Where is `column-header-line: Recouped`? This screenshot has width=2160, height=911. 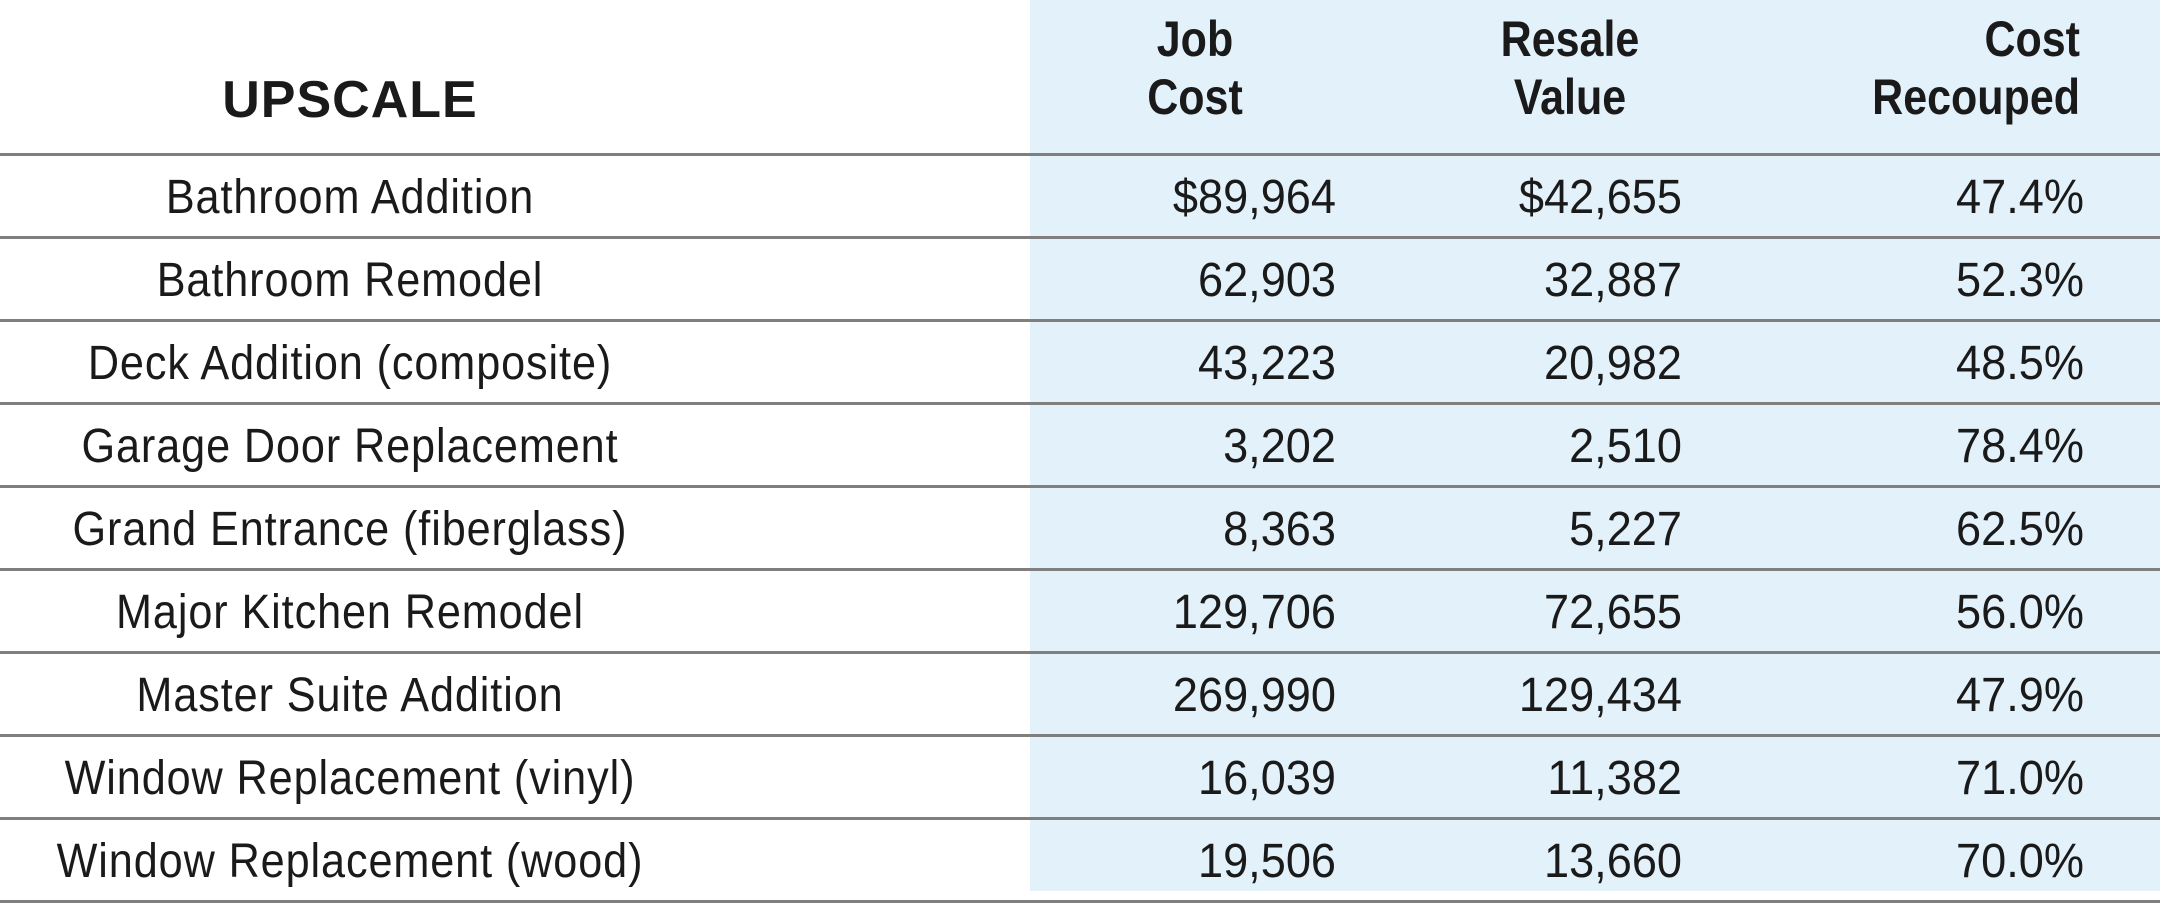 column-header-line: Recouped is located at coordinates (1976, 97).